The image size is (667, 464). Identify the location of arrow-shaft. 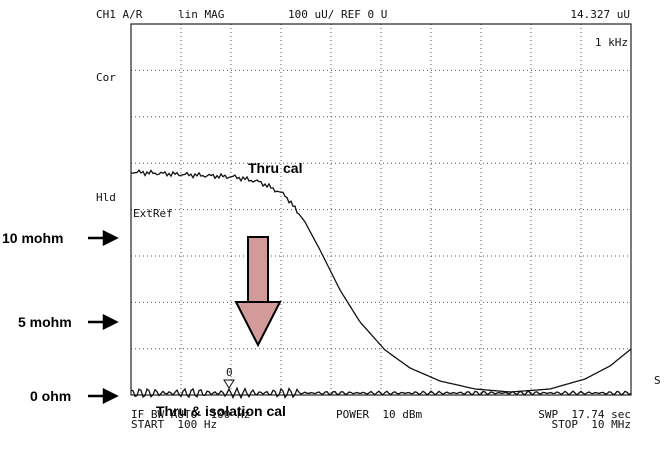
(258, 270).